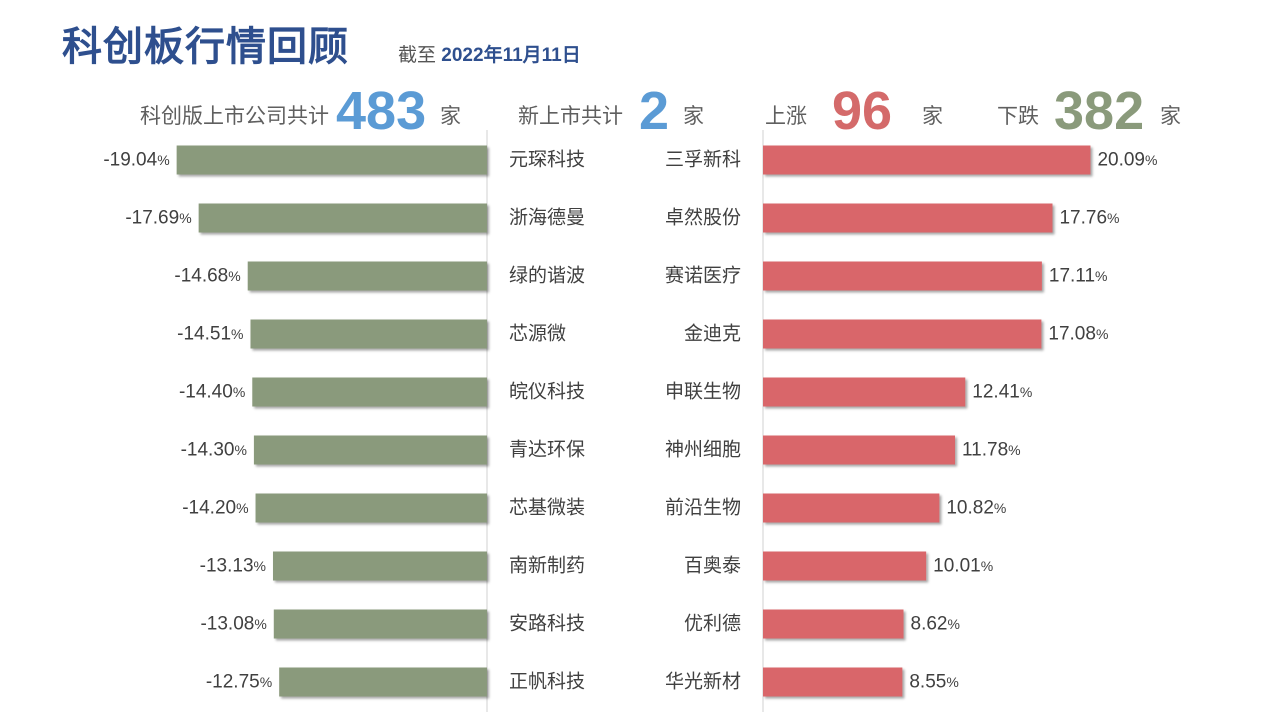 The height and width of the screenshot is (720, 1280). Describe the element at coordinates (214, 450) in the screenshot. I see `loser-value-label: -14.30%` at that location.